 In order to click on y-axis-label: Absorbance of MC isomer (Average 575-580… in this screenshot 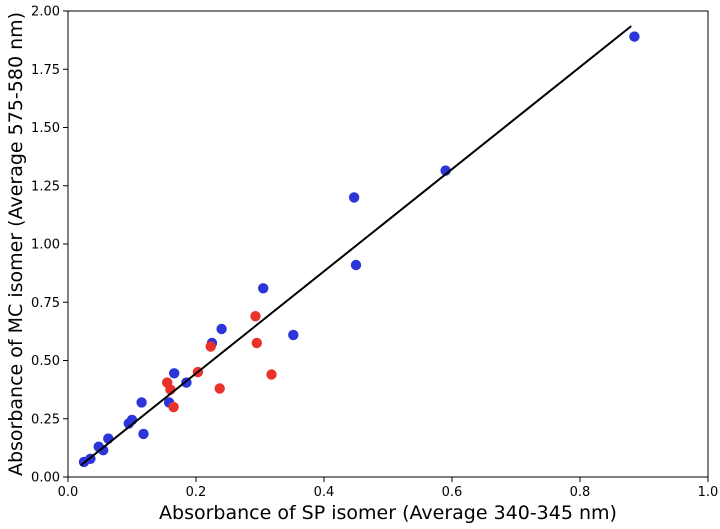, I will do `click(16, 244)`.